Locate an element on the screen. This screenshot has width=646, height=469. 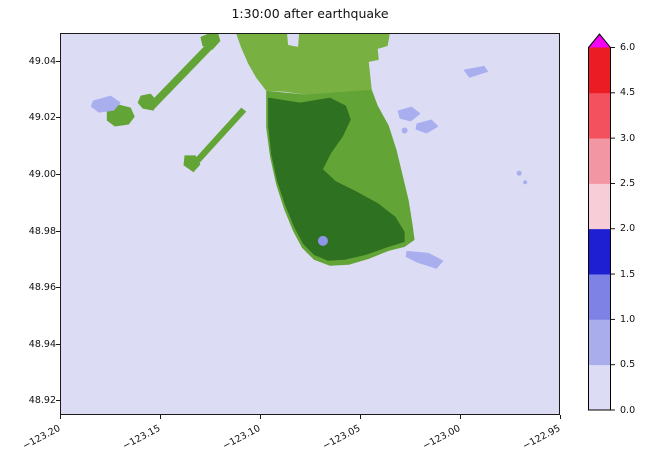
map-region-upland-notch is located at coordinates (293, 40).